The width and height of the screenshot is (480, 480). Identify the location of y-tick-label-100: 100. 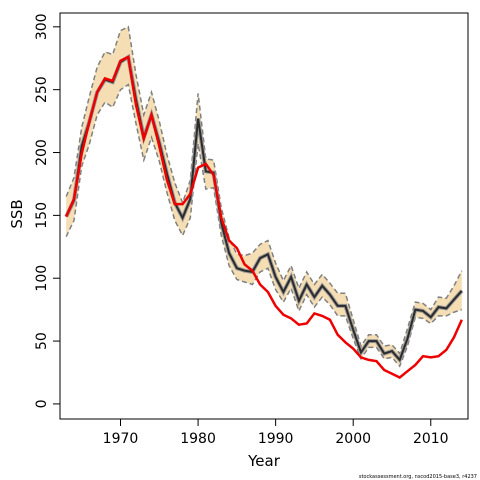
(42, 278).